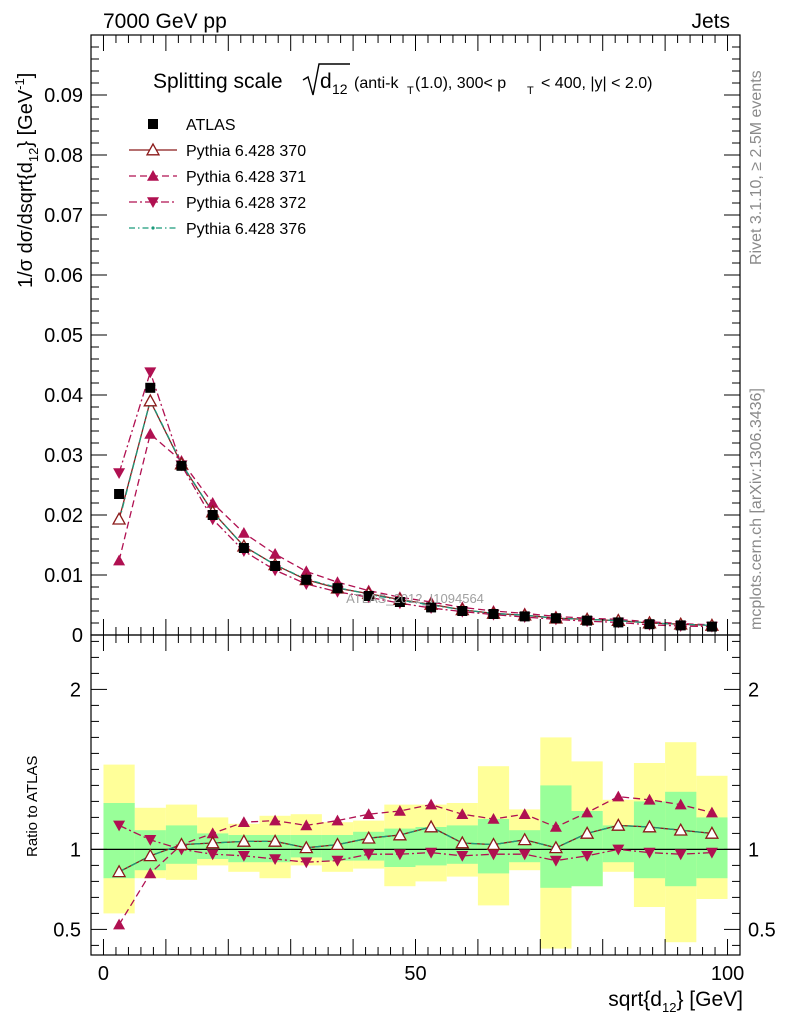  What do you see at coordinates (246, 229) in the screenshot?
I see `legend-label: Pythia 6.428 376` at bounding box center [246, 229].